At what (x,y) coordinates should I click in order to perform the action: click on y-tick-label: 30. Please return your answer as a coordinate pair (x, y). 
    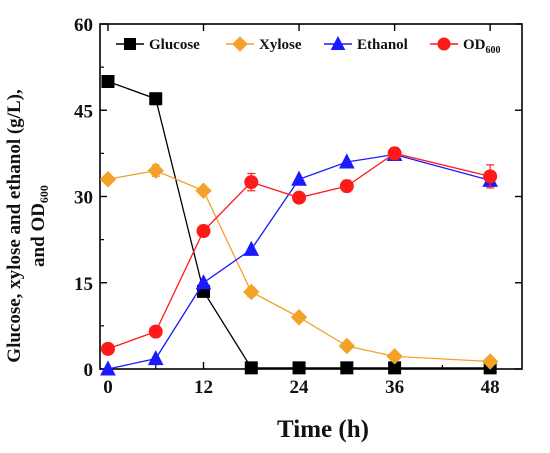
    Looking at the image, I should click on (83, 198).